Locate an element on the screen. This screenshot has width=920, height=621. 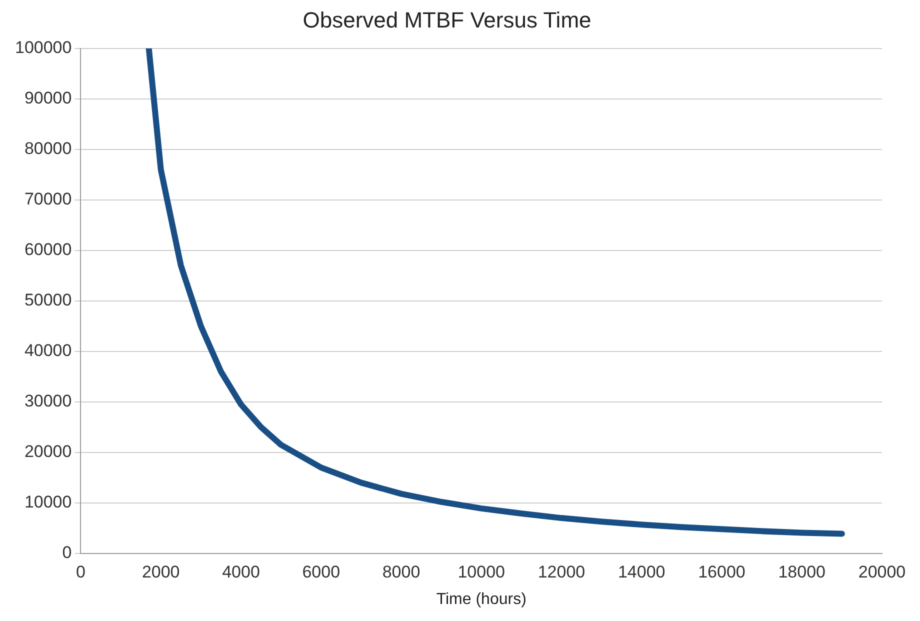
y-tick-label: 90000 is located at coordinates (48, 98).